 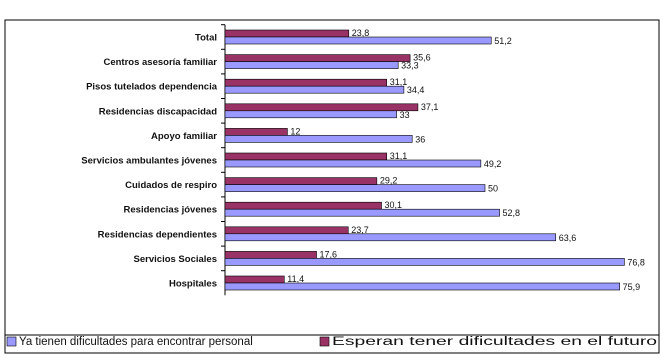 What do you see at coordinates (361, 33) in the screenshot?
I see `data-label-esperan: 23,8` at bounding box center [361, 33].